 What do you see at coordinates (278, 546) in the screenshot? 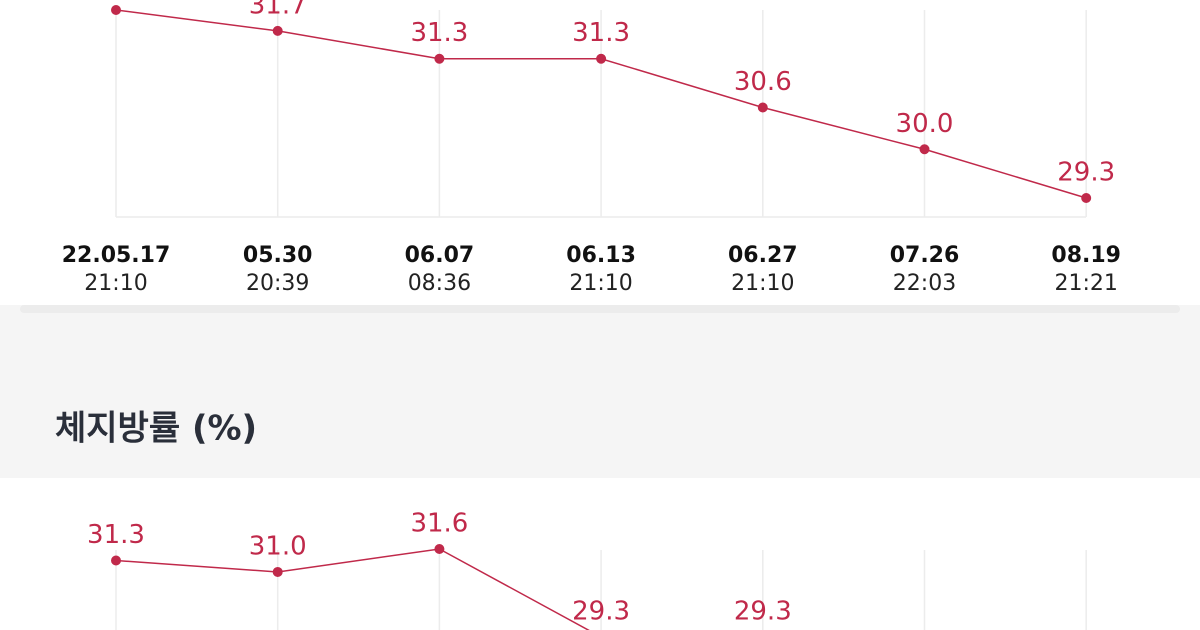
I see `value-label: 31.0` at bounding box center [278, 546].